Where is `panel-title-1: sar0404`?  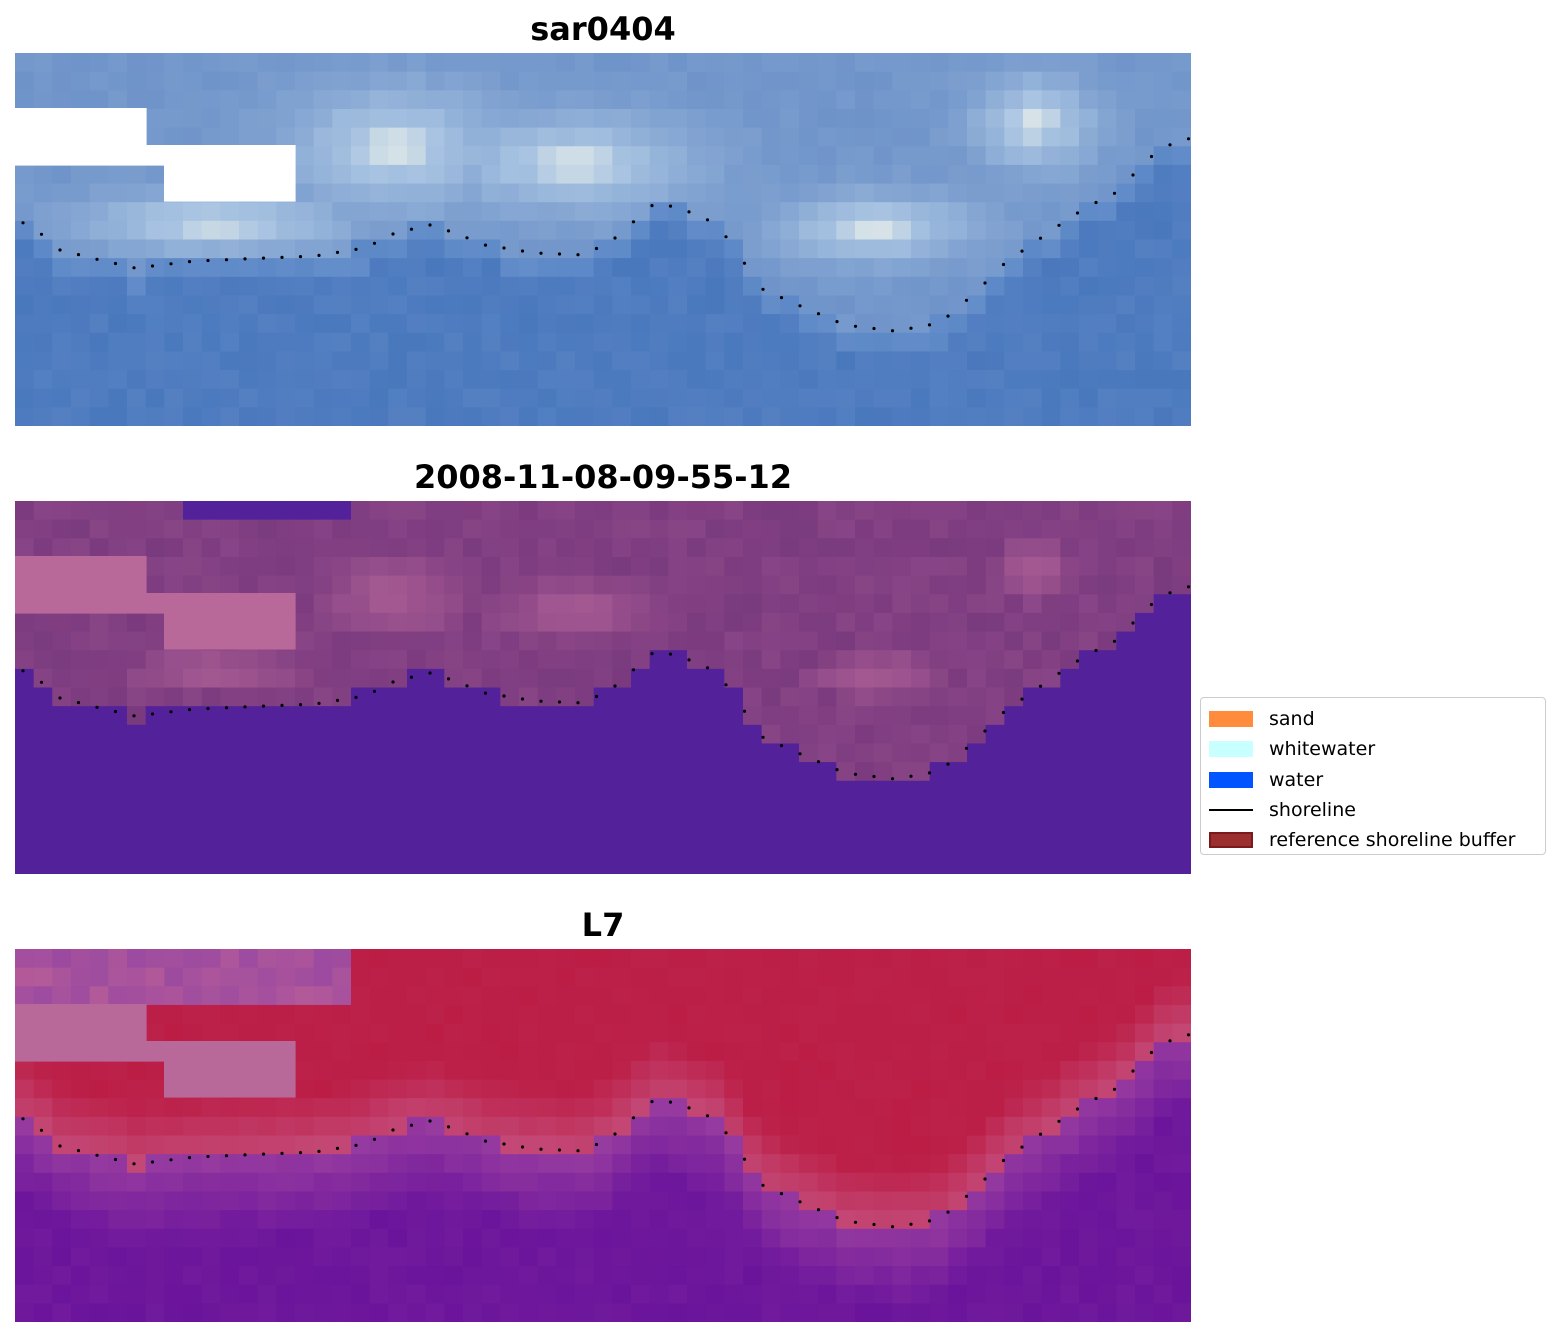
panel-title-1: sar0404 is located at coordinates (603, 29).